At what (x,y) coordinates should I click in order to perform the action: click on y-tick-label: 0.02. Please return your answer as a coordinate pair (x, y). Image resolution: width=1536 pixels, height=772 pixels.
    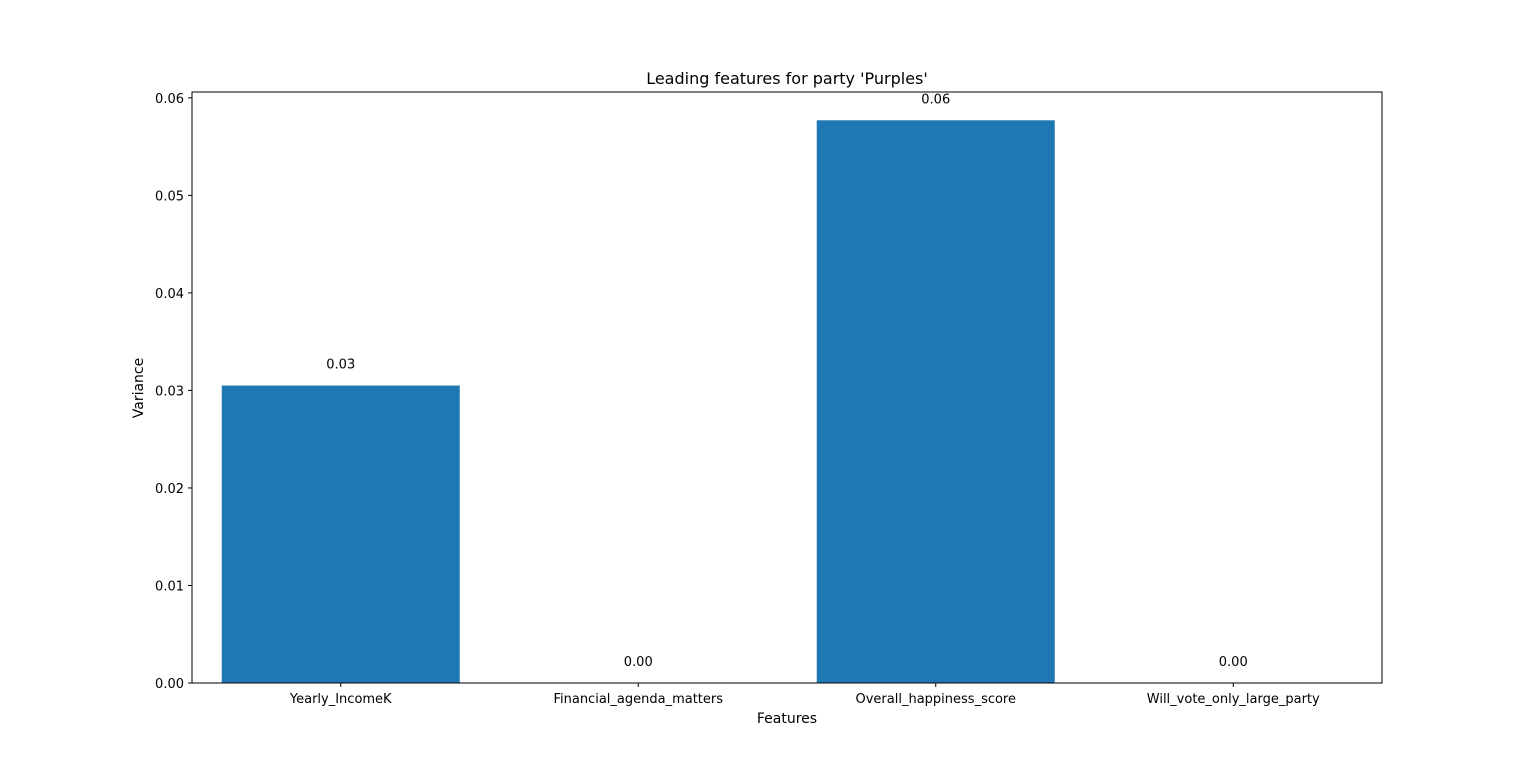
    Looking at the image, I should click on (169, 489).